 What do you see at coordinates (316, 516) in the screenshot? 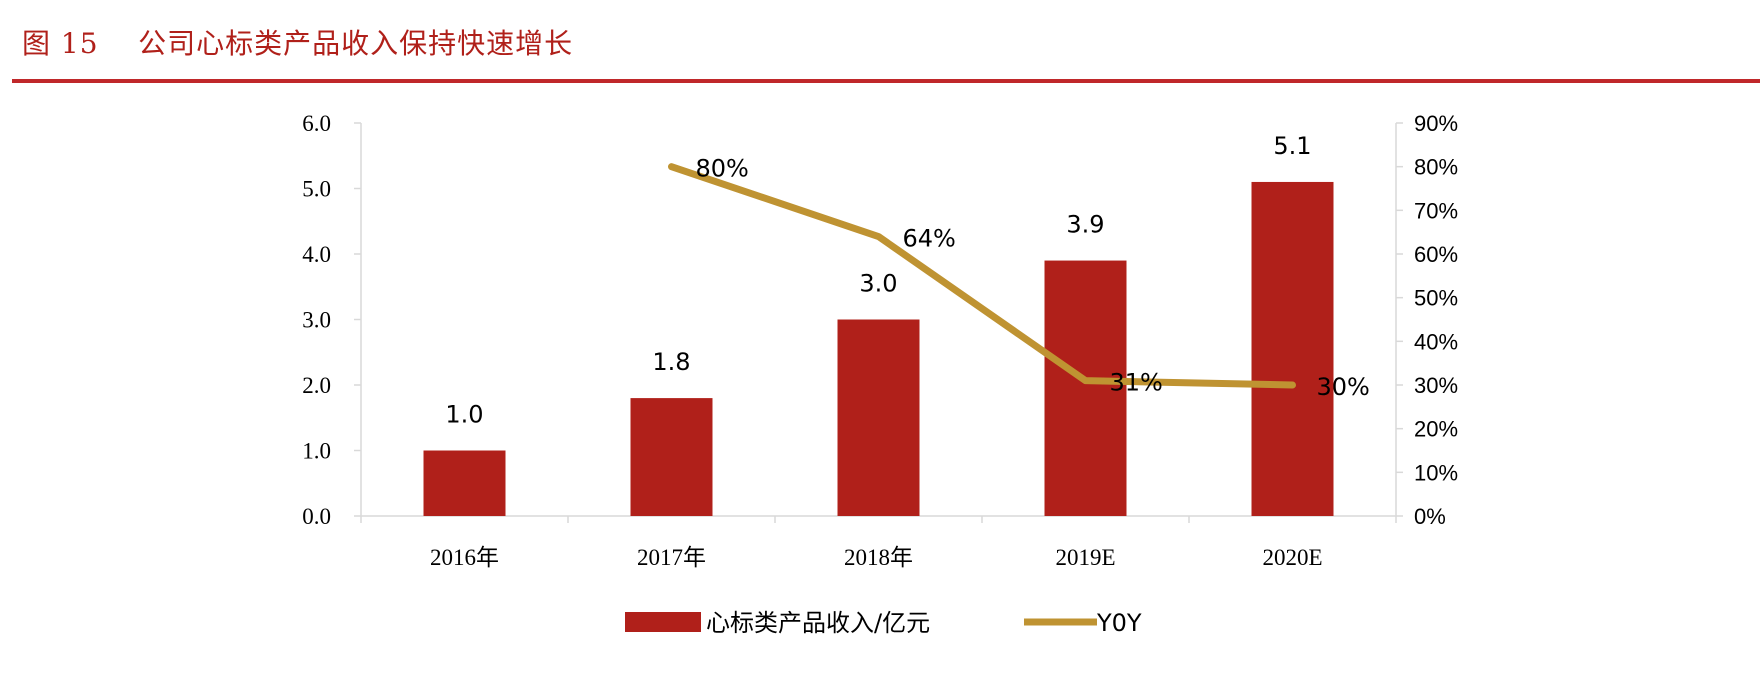
I see `left-tick-label: 0.0` at bounding box center [316, 516].